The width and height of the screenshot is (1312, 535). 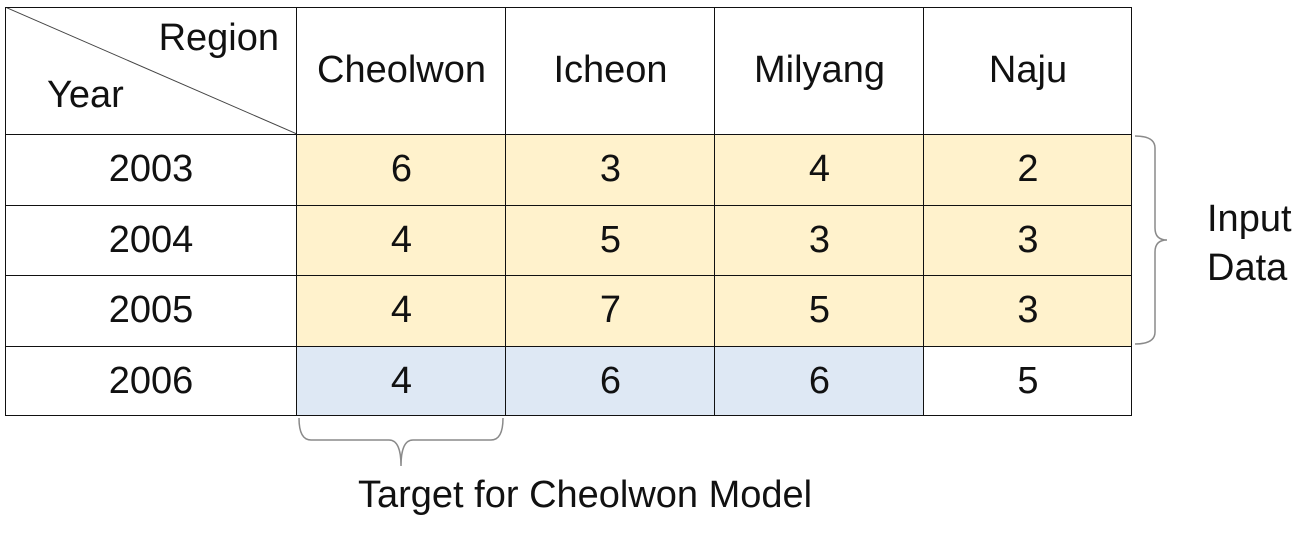 I want to click on row-year-2003: 2003, so click(x=151, y=169).